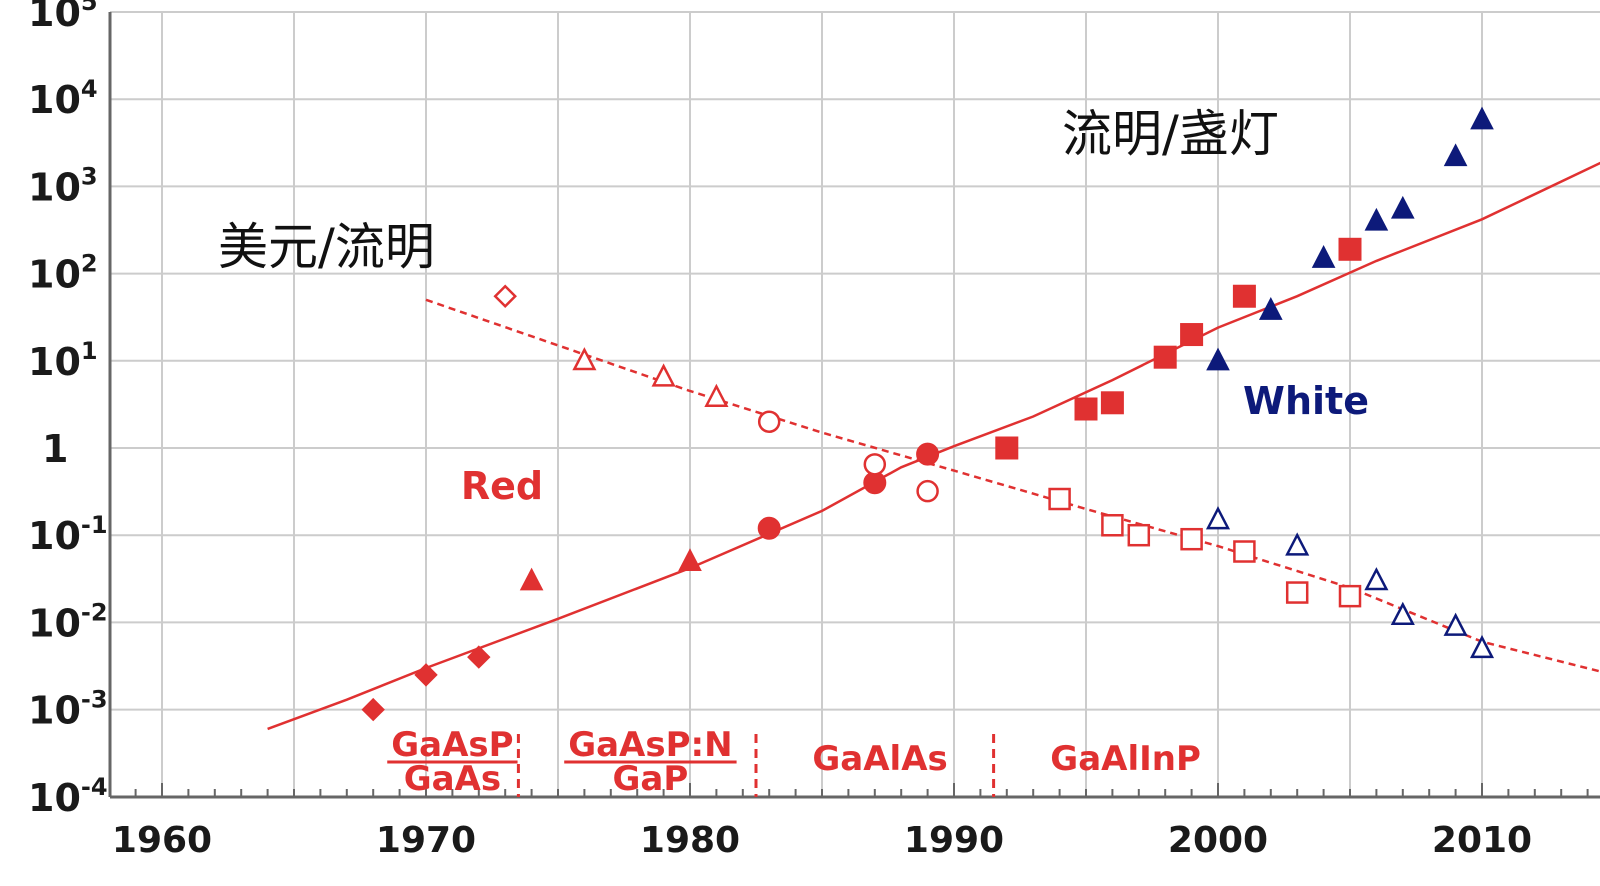 Image resolution: width=1600 pixels, height=886 pixels. What do you see at coordinates (502, 486) in the screenshot?
I see `series-label-red: Red` at bounding box center [502, 486].